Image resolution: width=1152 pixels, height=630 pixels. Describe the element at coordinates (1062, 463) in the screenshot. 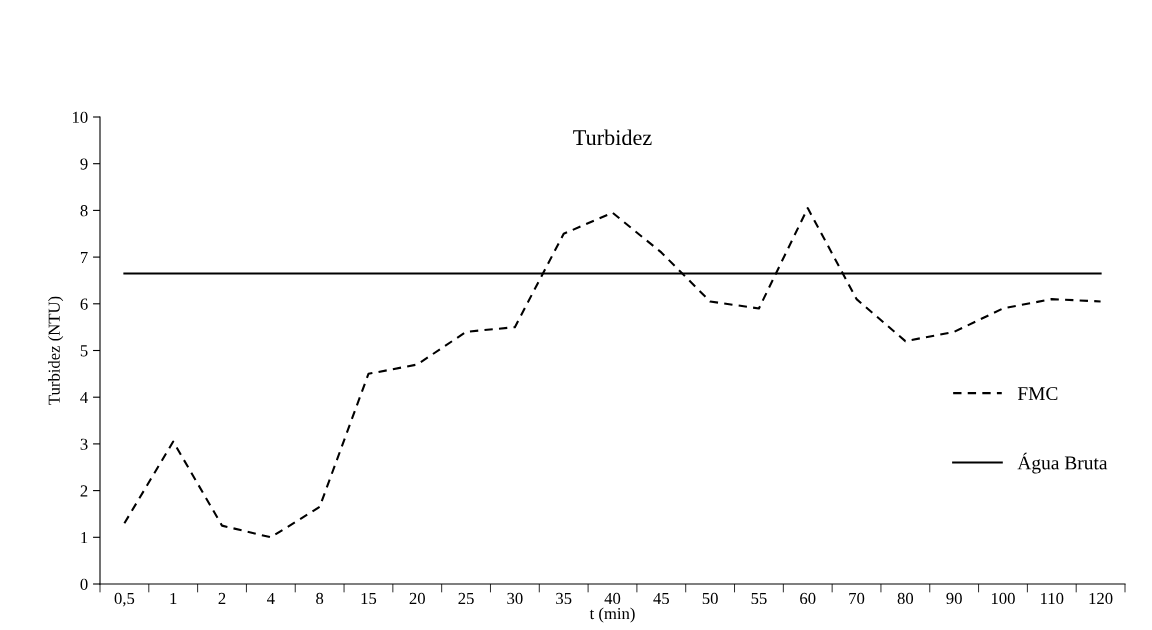

I see `legend-label: Água Bruta` at that location.